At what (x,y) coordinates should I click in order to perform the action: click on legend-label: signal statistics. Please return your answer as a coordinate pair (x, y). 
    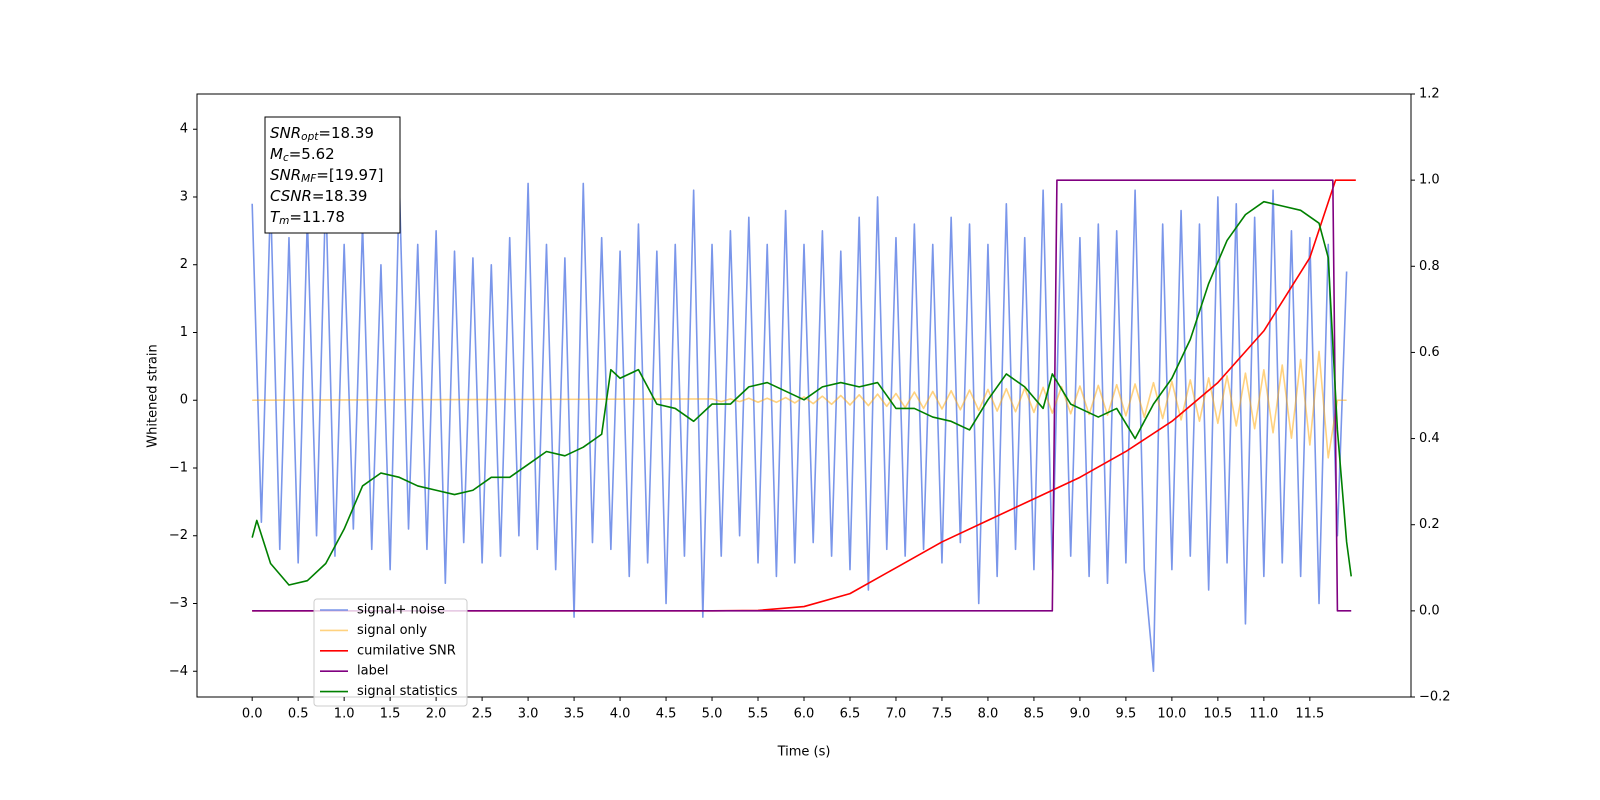
    Looking at the image, I should click on (407, 691).